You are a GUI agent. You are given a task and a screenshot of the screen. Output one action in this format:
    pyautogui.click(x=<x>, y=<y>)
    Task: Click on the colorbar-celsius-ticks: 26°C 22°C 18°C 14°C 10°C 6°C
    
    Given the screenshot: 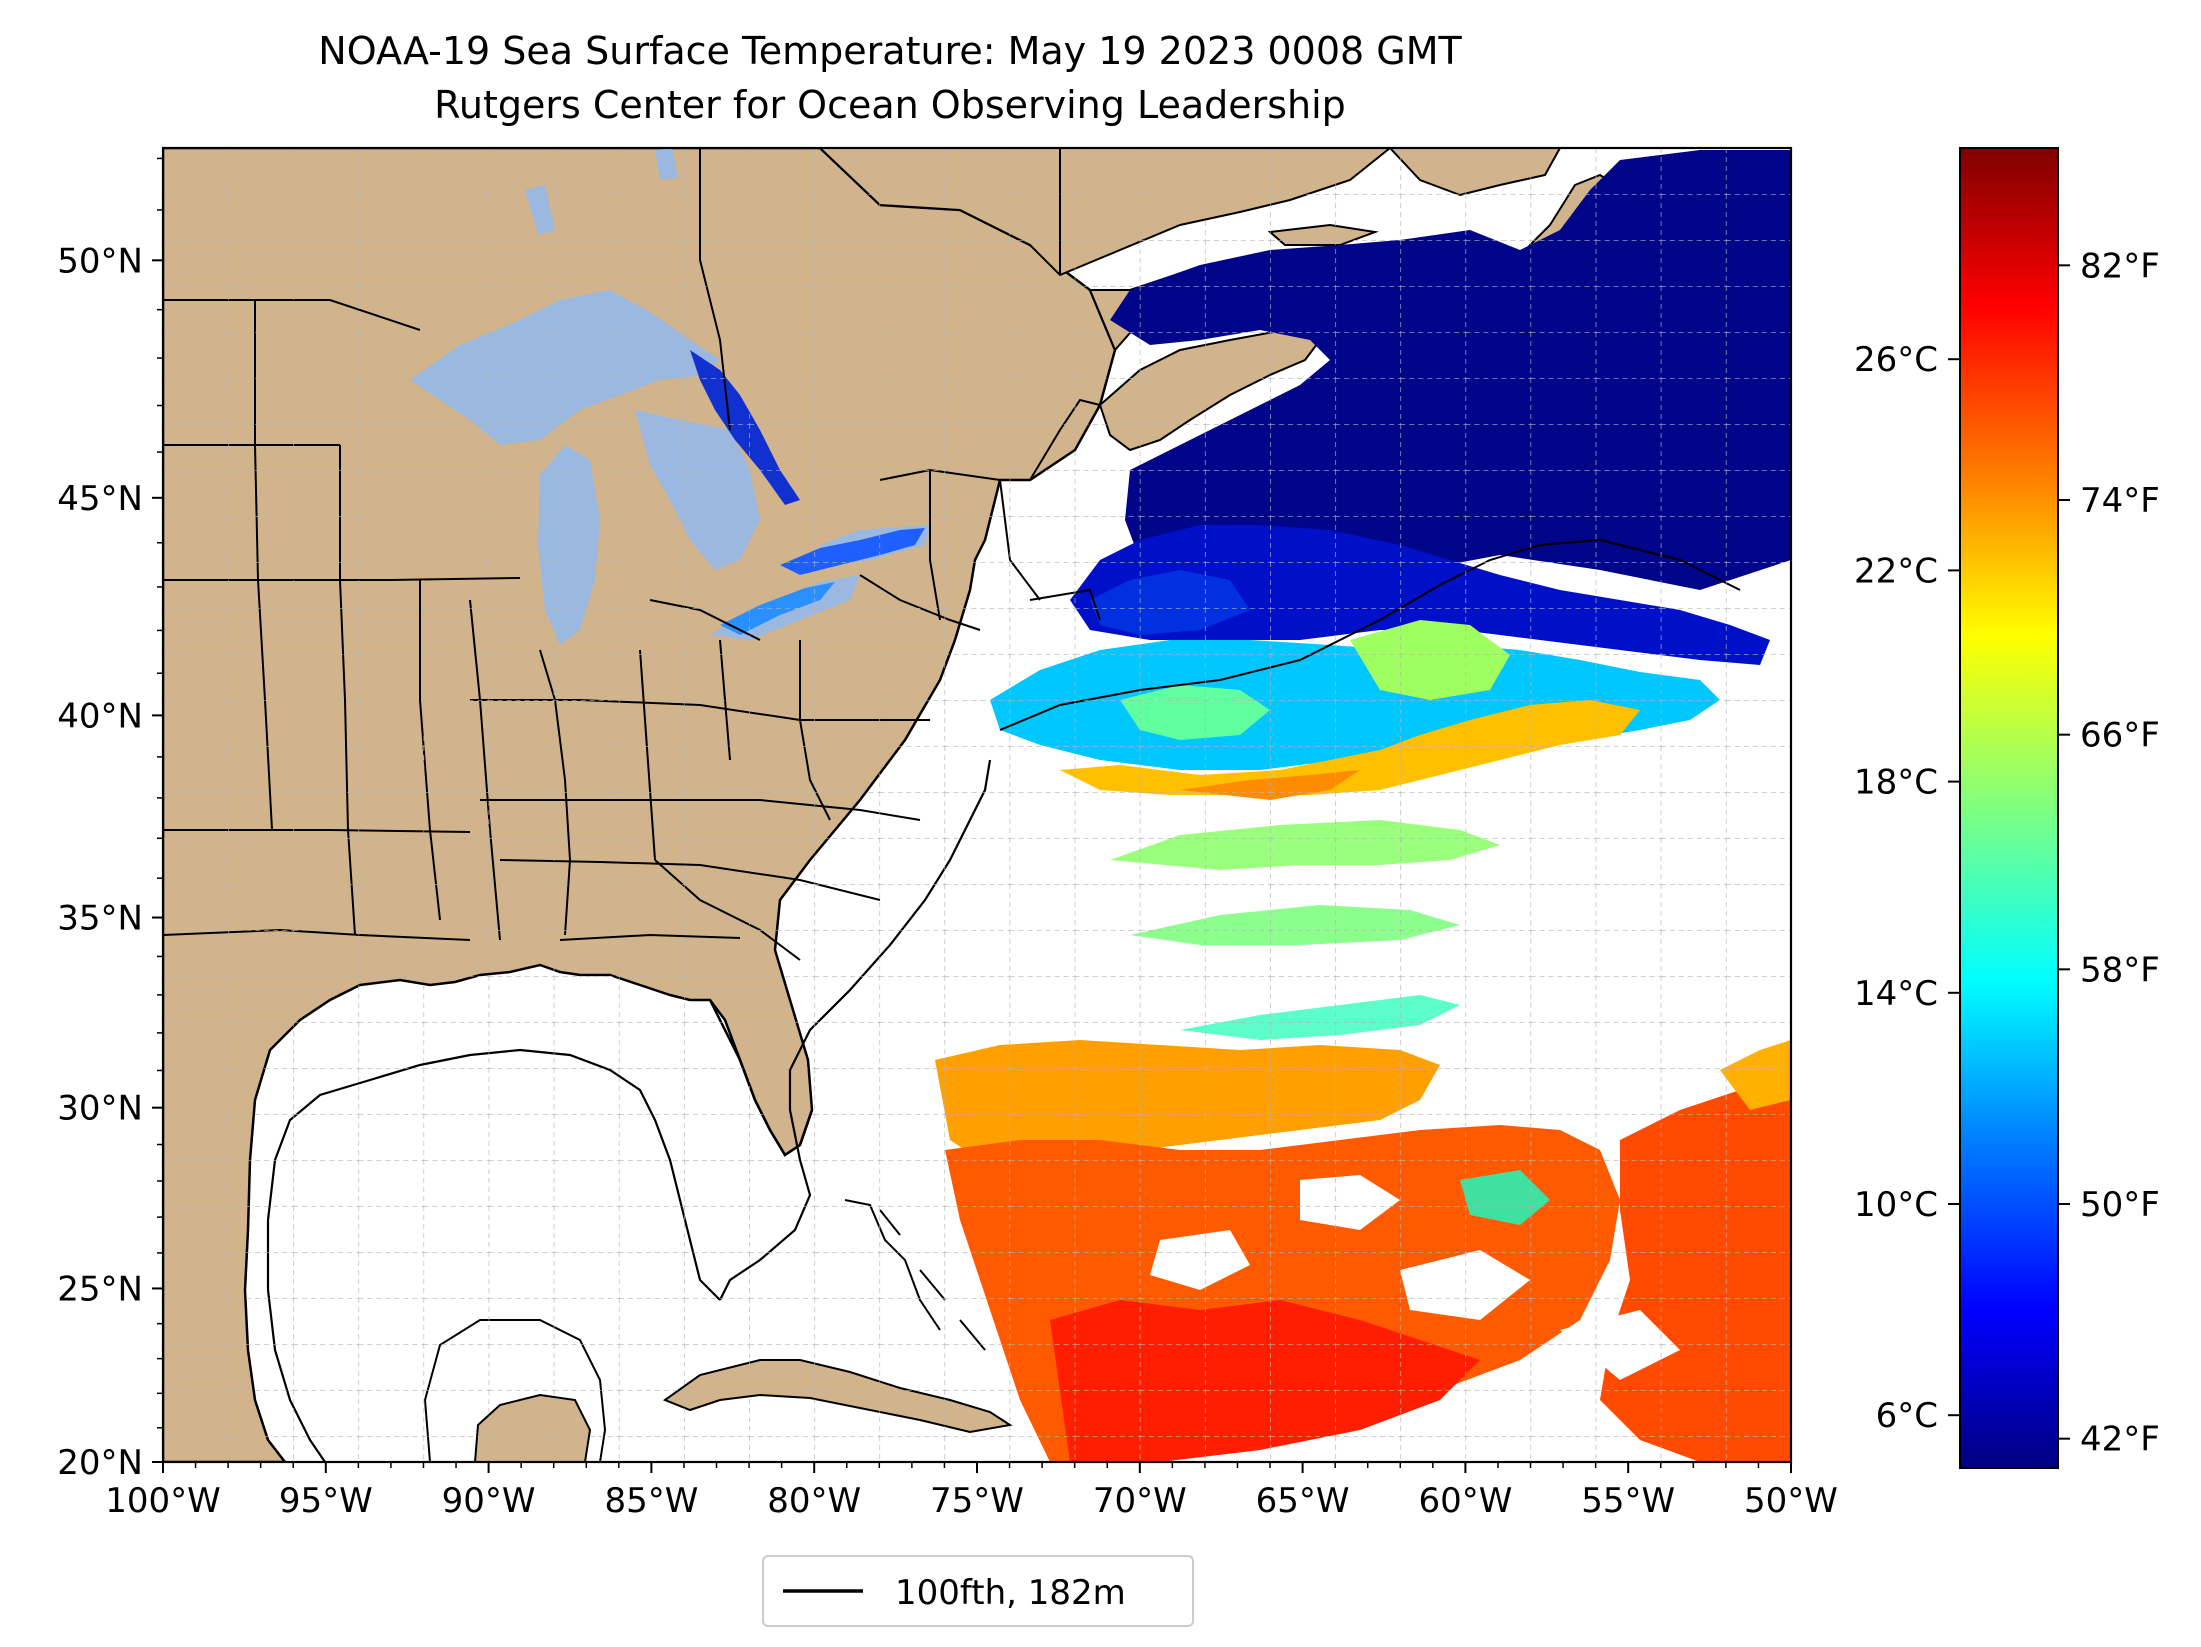 What is the action you would take?
    pyautogui.click(x=1907, y=888)
    